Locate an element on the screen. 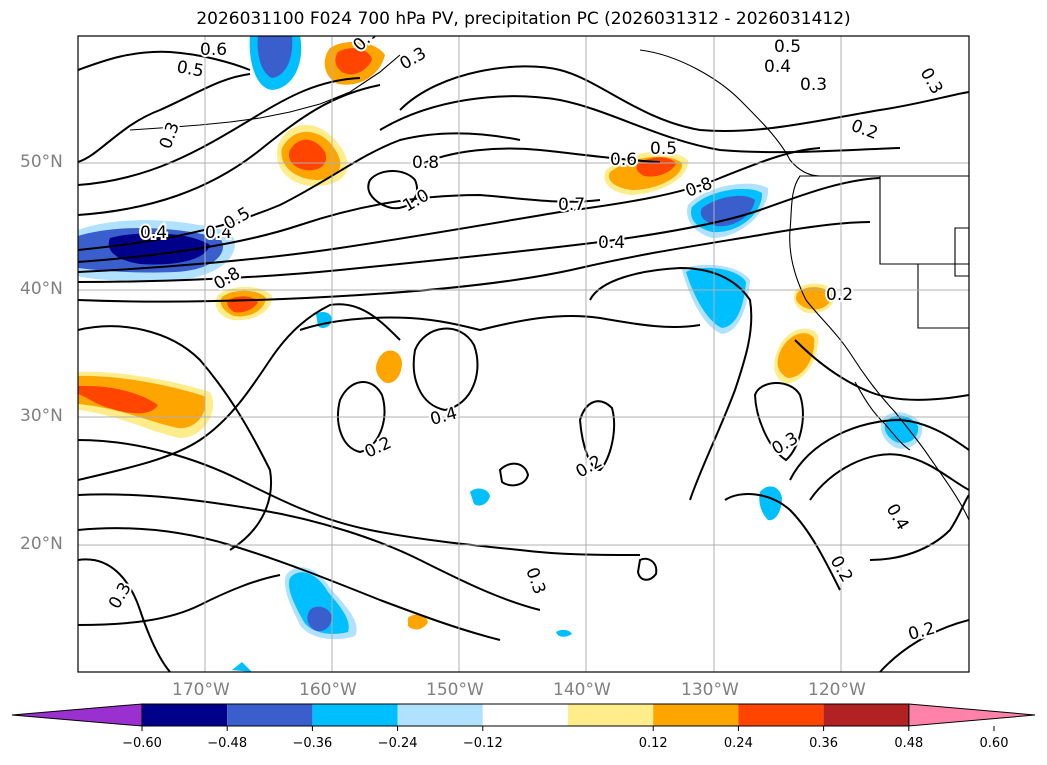 This screenshot has width=1047, height=765. lon-label-160w: 160°W is located at coordinates (328, 690).